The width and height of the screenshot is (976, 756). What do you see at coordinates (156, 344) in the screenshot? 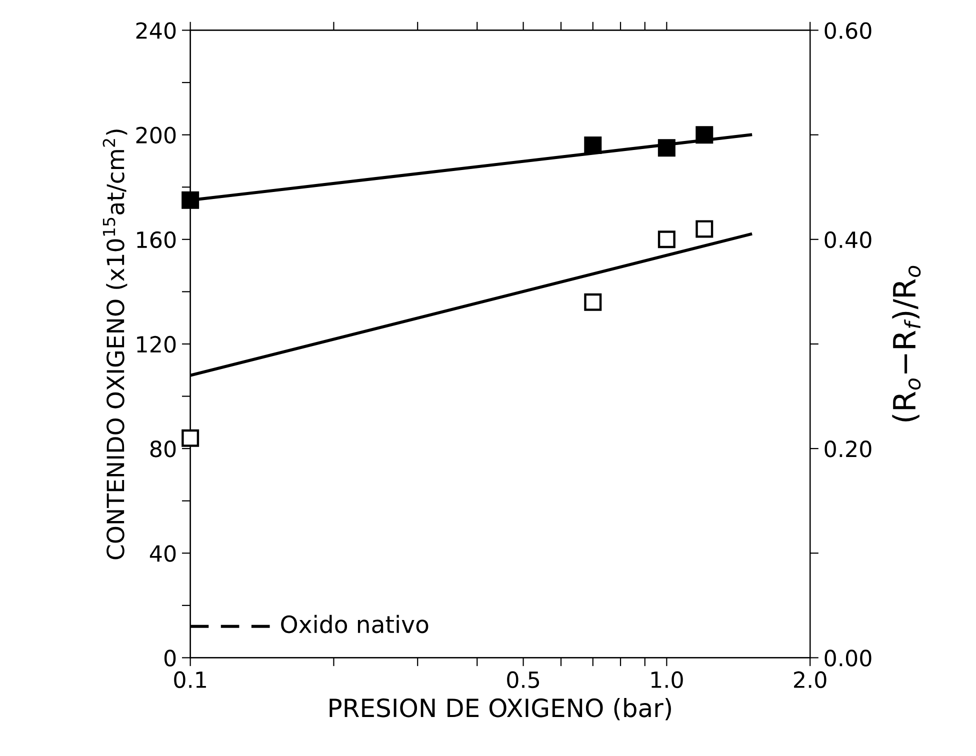
I see `y-tick-label: 120` at bounding box center [156, 344].